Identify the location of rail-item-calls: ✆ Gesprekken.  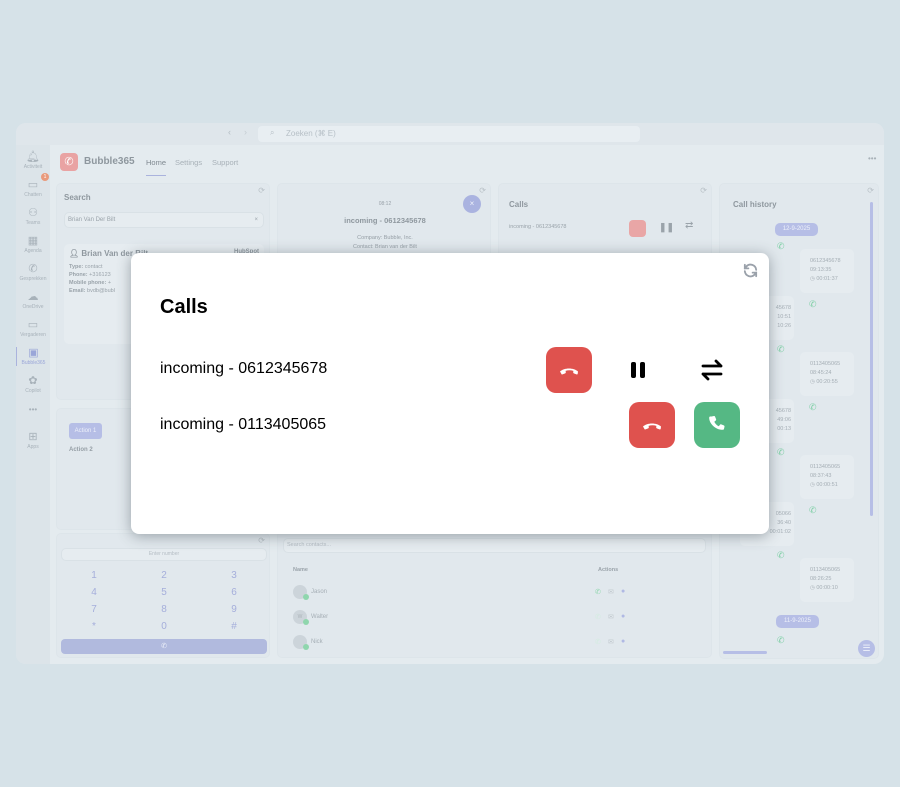
(33, 272).